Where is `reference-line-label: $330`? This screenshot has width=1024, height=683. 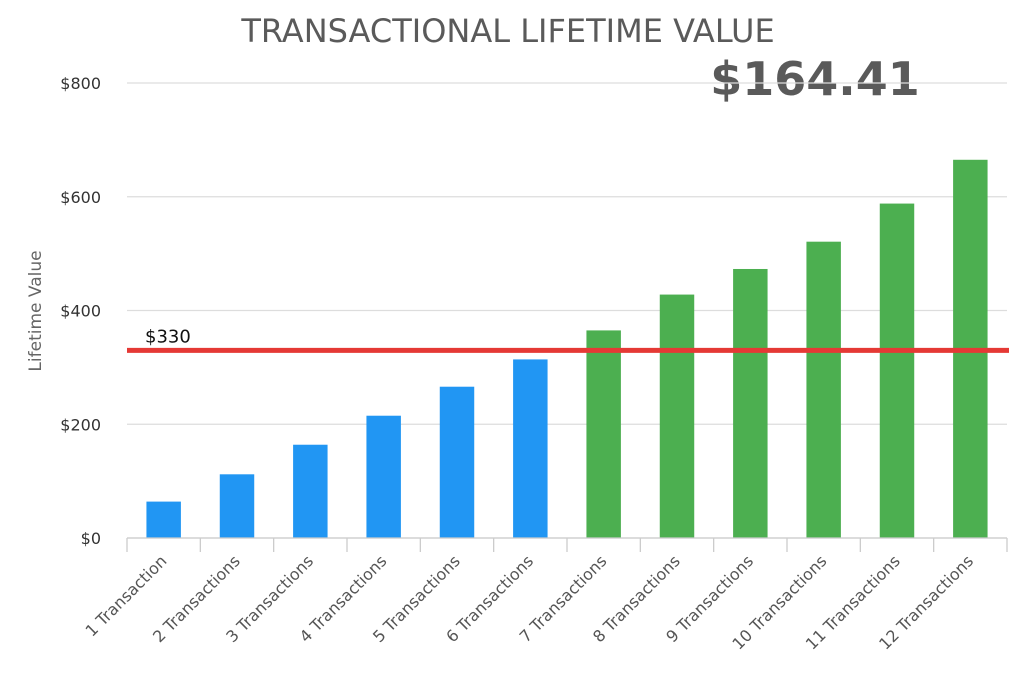
reference-line-label: $330 is located at coordinates (168, 336).